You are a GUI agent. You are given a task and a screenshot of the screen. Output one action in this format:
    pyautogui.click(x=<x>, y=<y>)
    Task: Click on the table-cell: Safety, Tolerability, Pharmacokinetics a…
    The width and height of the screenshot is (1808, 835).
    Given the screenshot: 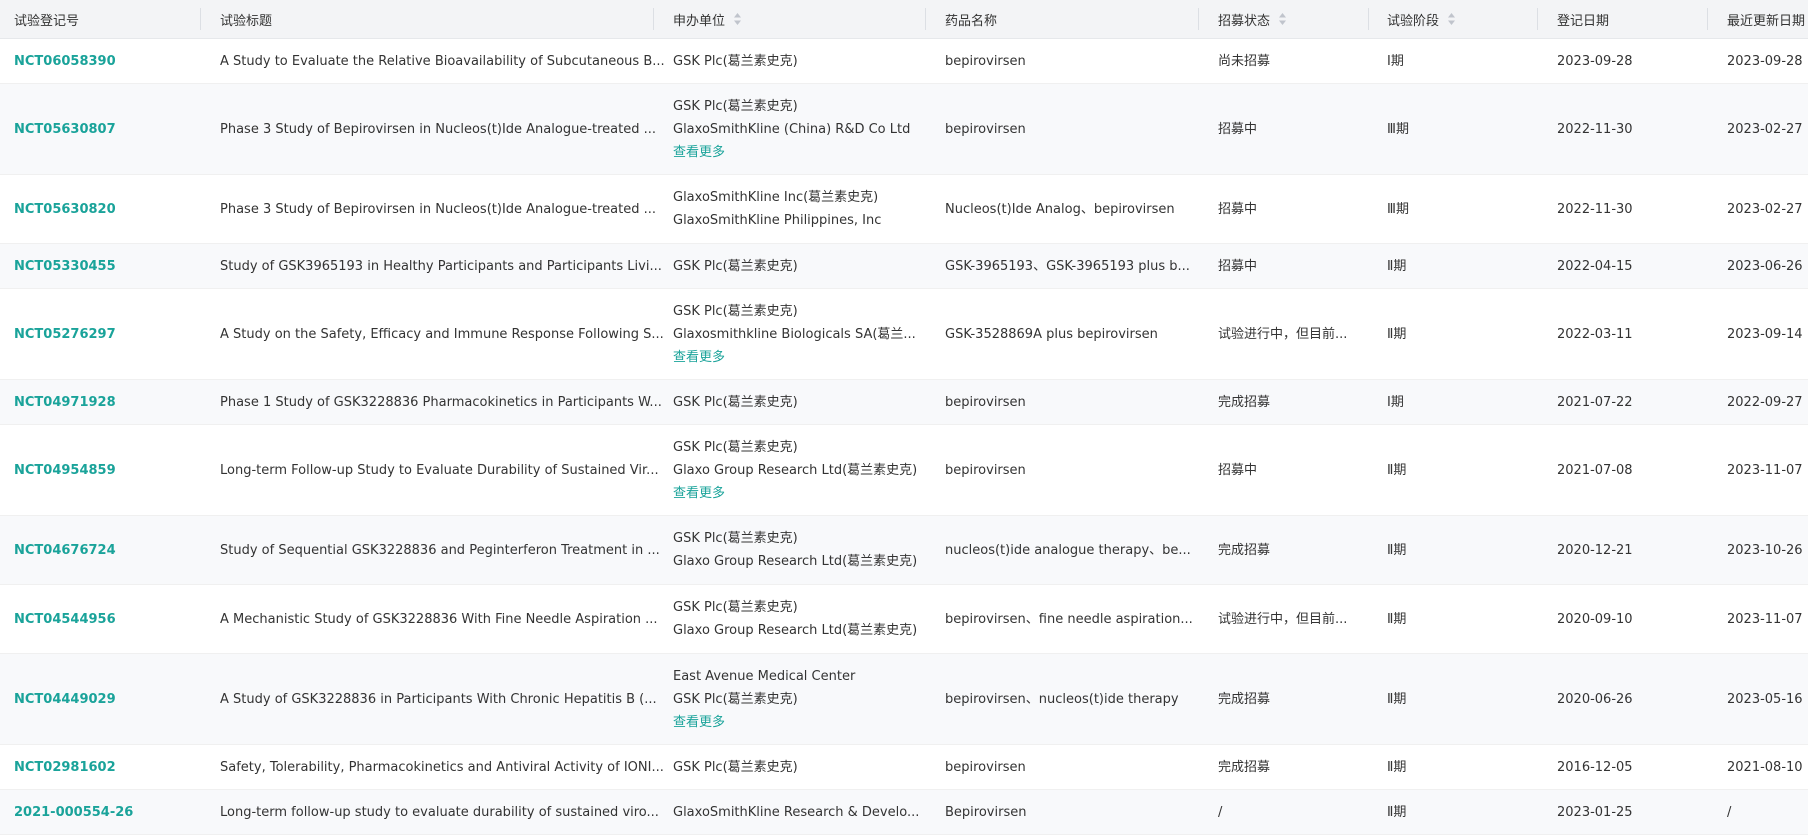 What is the action you would take?
    pyautogui.click(x=442, y=767)
    